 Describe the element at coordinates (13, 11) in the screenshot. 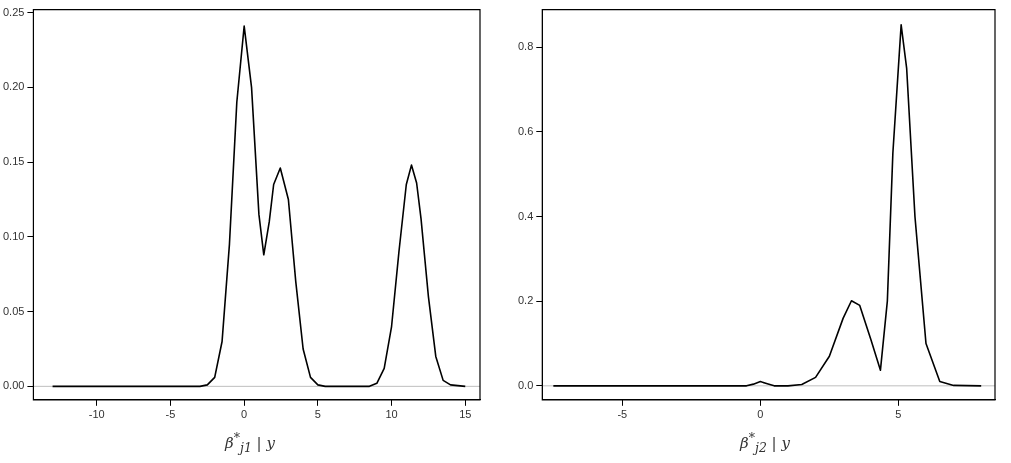

I see `y-tick-label: 0.25` at that location.